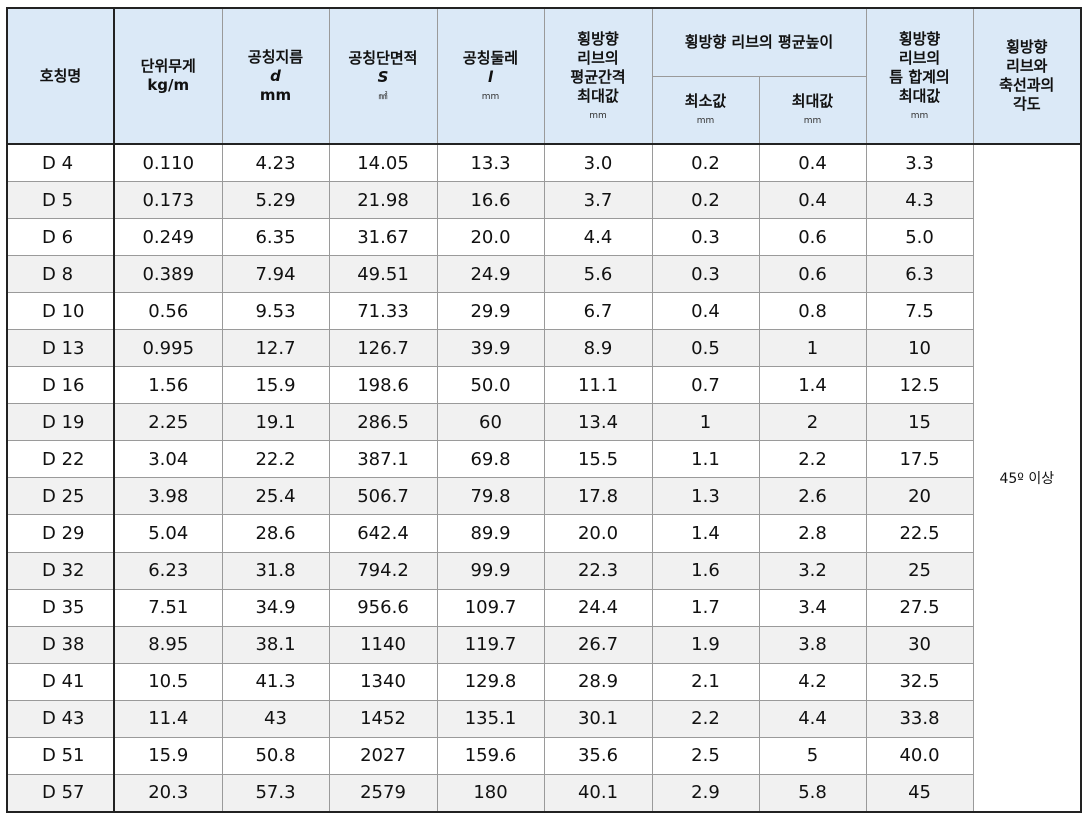 The height and width of the screenshot is (818, 1086). Describe the element at coordinates (383, 533) in the screenshot. I see `cell-s: 642.4` at that location.